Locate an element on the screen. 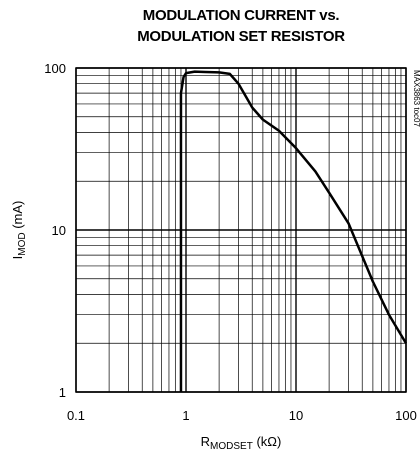 Image resolution: width=420 pixels, height=459 pixels. chart-title: MODULATION SET RESISTOR is located at coordinates (241, 36).